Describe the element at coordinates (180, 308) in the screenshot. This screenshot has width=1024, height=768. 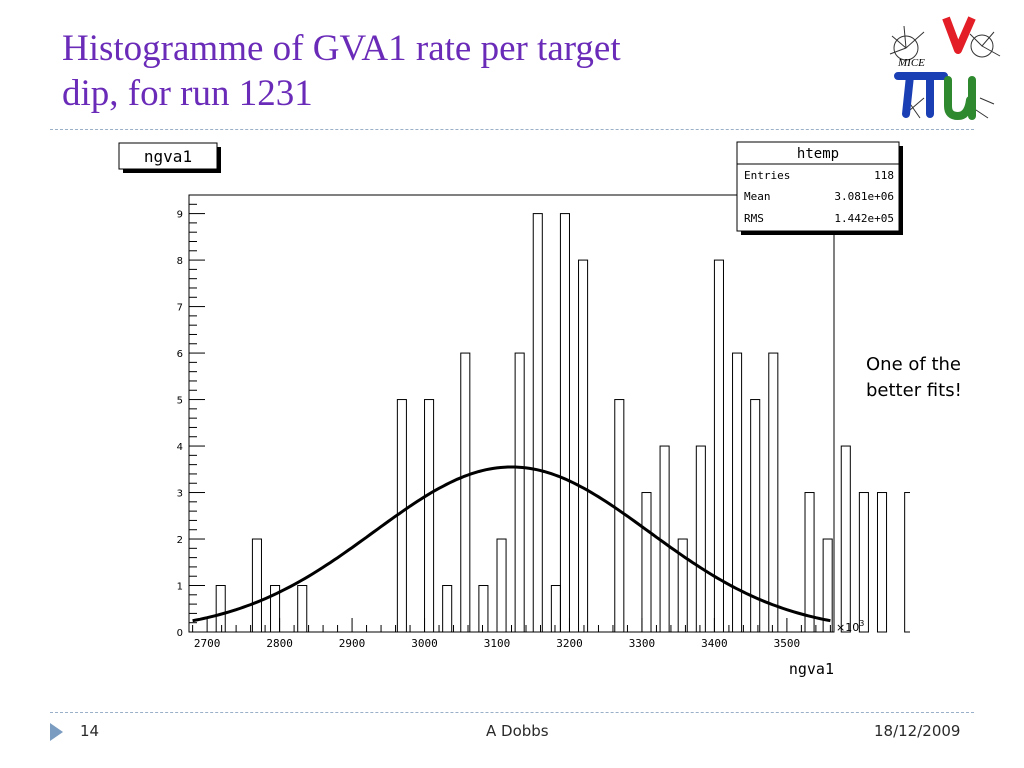
I see `y-tick-label-7: 7` at that location.